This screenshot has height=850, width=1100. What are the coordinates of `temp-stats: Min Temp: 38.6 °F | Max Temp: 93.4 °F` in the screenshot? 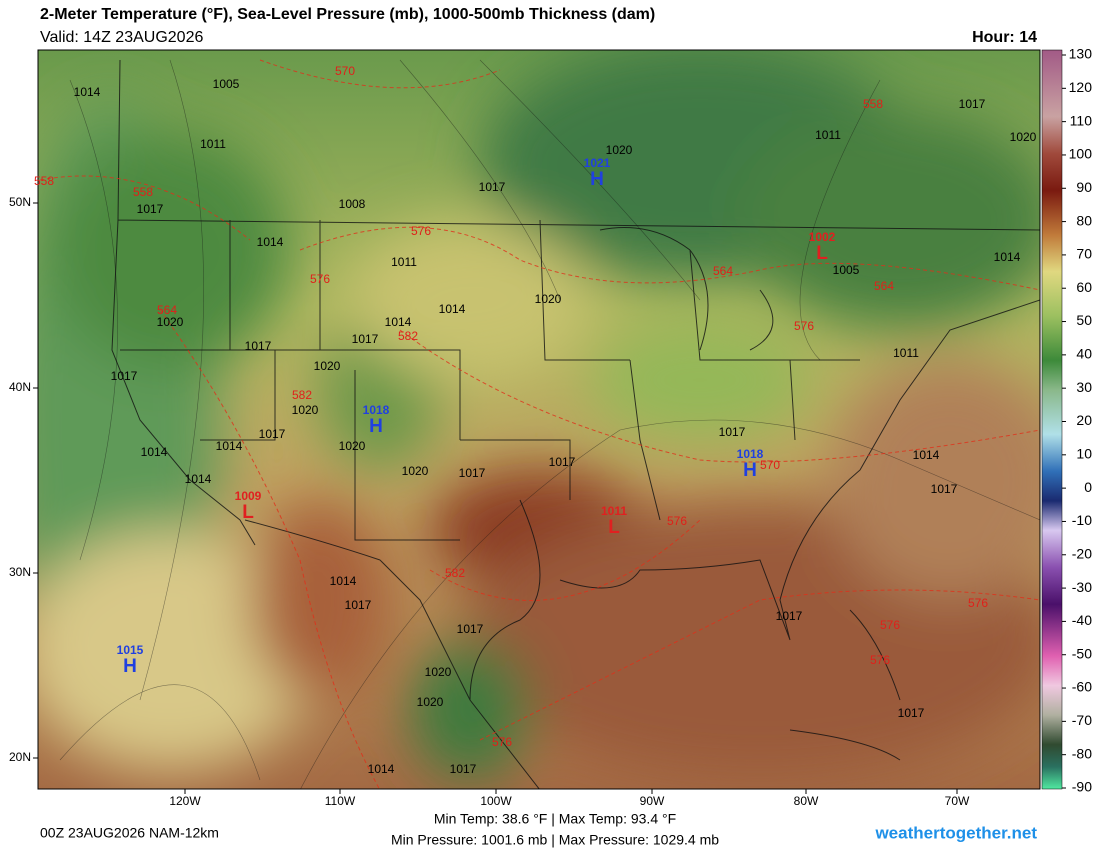 It's located at (555, 819).